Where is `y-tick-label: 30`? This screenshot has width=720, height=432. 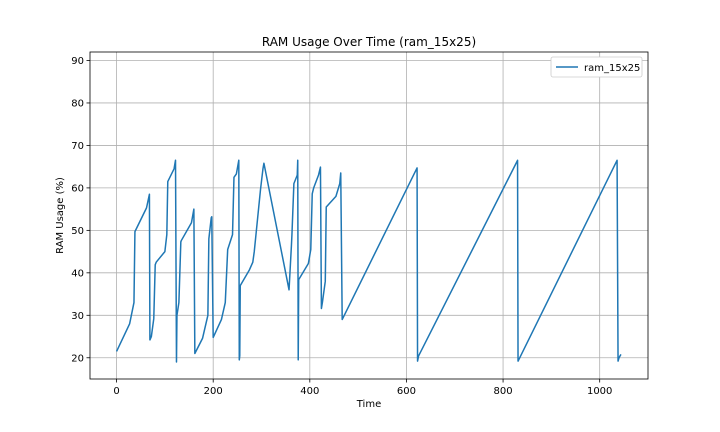
y-tick-label: 30 is located at coordinates (77, 316).